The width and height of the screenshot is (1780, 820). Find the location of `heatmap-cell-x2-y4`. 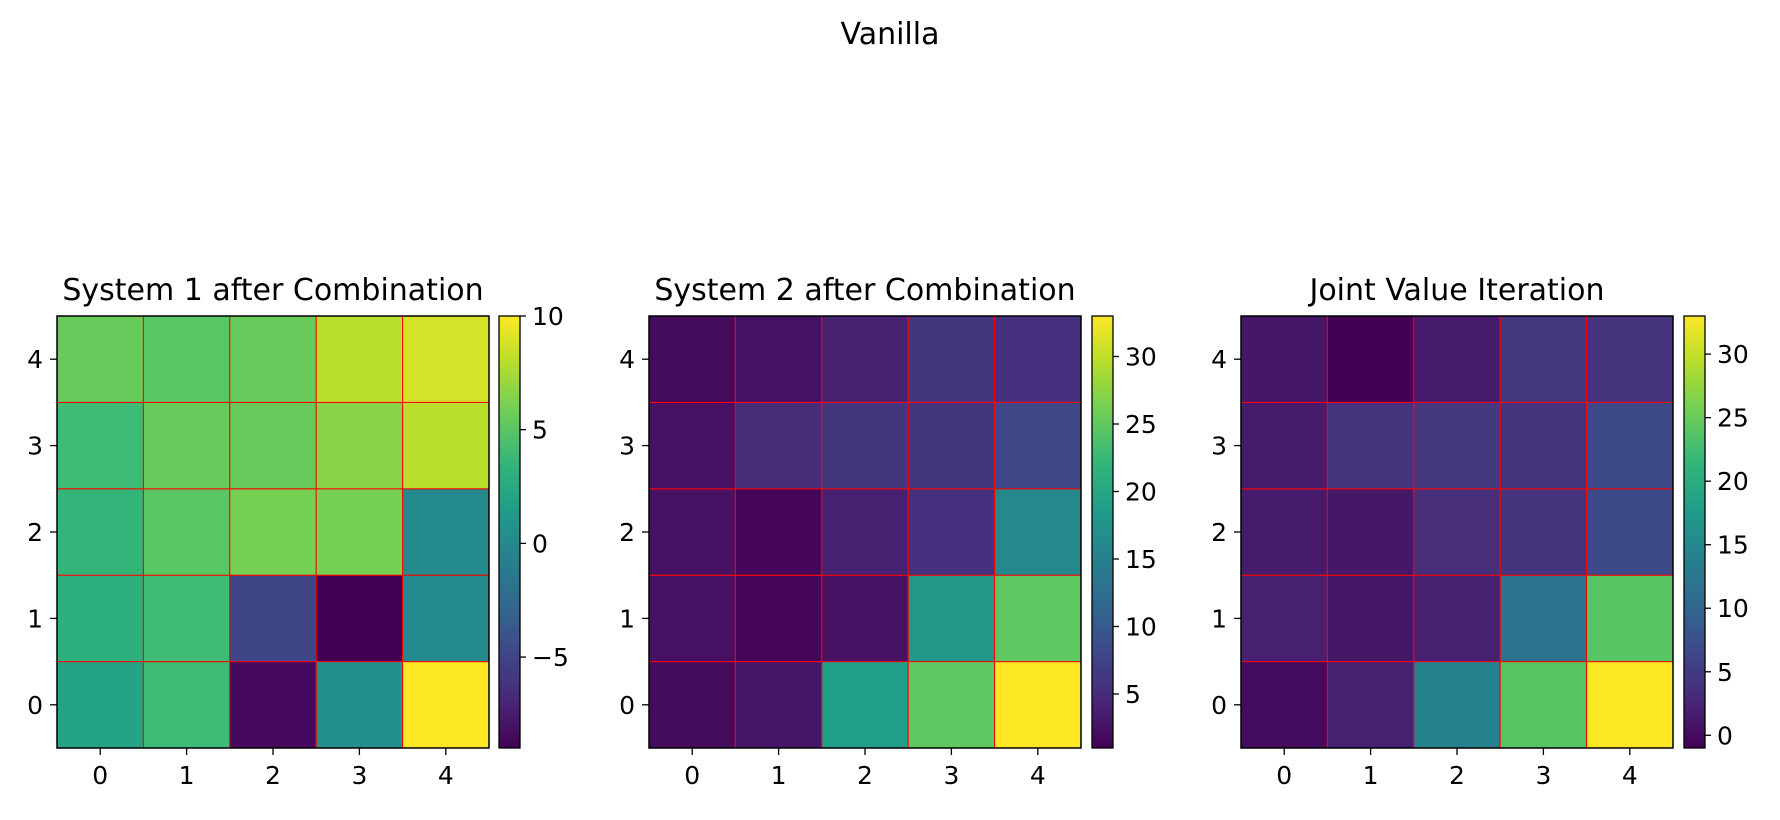

heatmap-cell-x2-y4 is located at coordinates (1457, 359).